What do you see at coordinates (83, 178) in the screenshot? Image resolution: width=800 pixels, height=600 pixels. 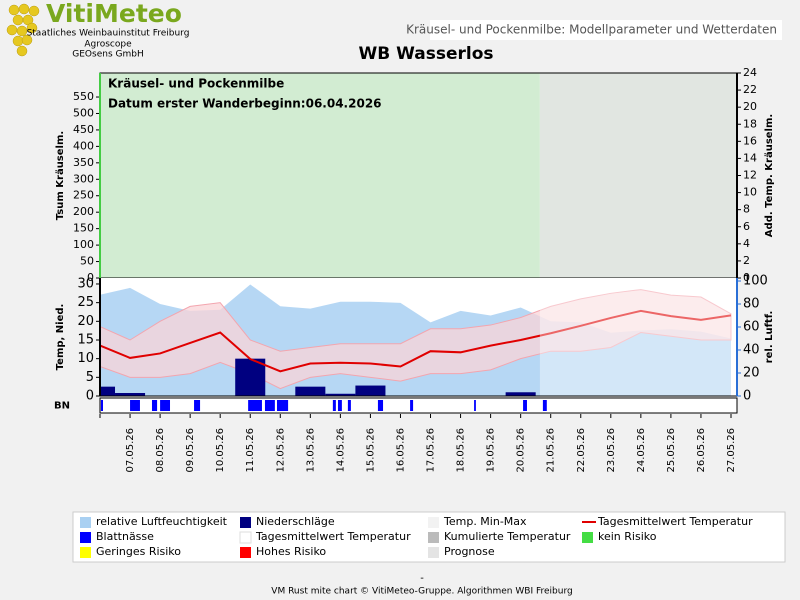 I see `y-tick-label: 300` at bounding box center [83, 178].